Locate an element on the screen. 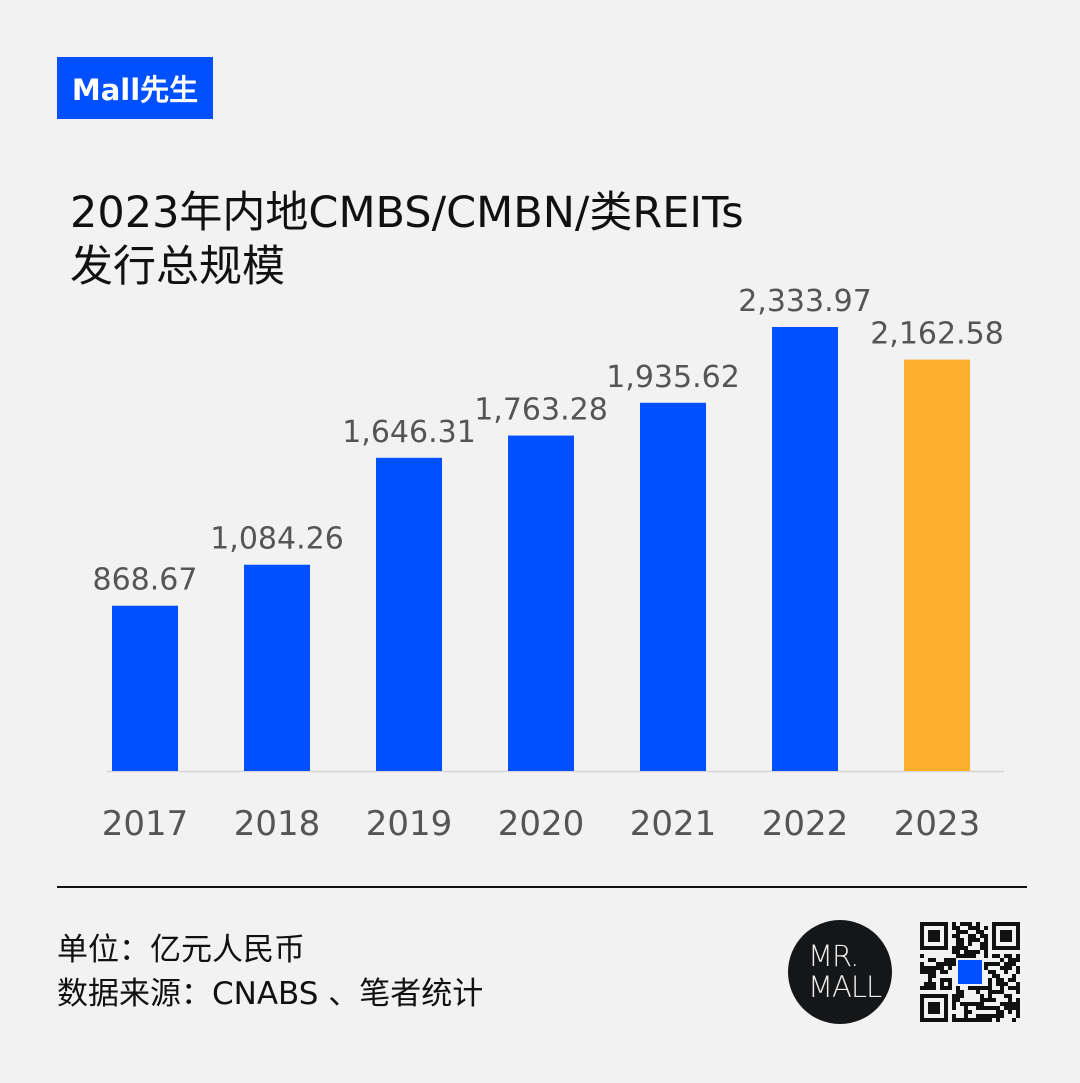  source-note: 数据来源：CNABS 、笔者统计 is located at coordinates (270, 994).